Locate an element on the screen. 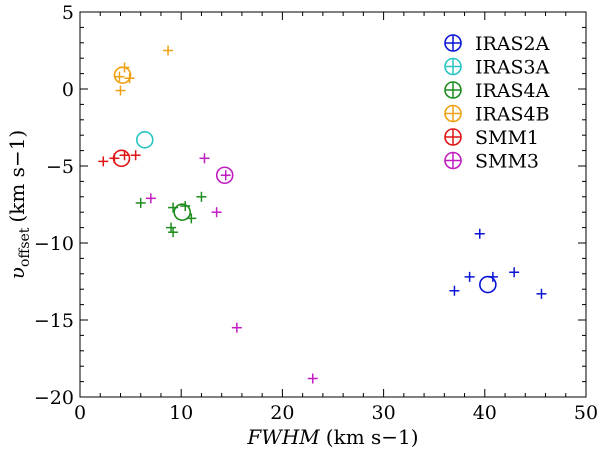 The width and height of the screenshot is (600, 454). mean-marker-iras4b is located at coordinates (122, 75).